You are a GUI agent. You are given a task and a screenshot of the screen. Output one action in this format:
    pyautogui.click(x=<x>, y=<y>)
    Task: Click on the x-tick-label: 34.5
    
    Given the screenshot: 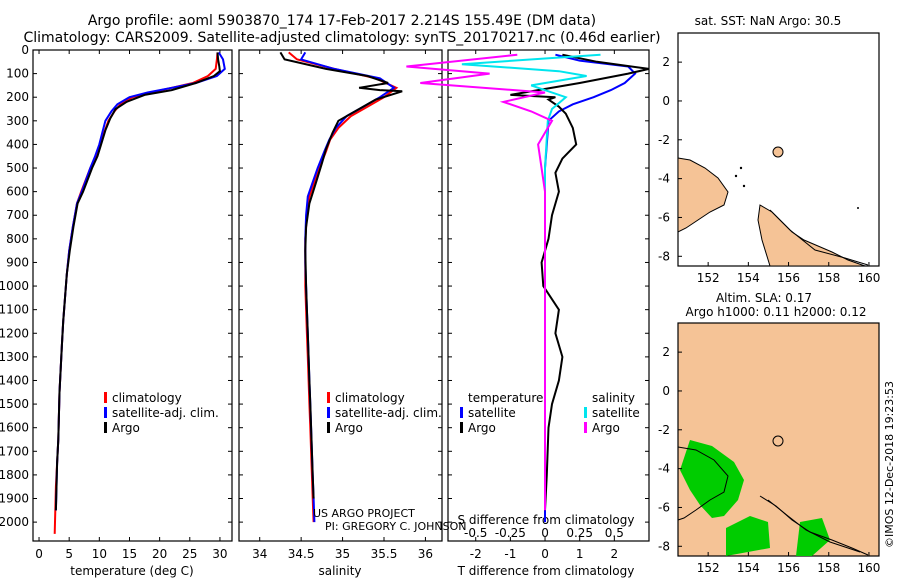 What is the action you would take?
    pyautogui.click(x=301, y=554)
    